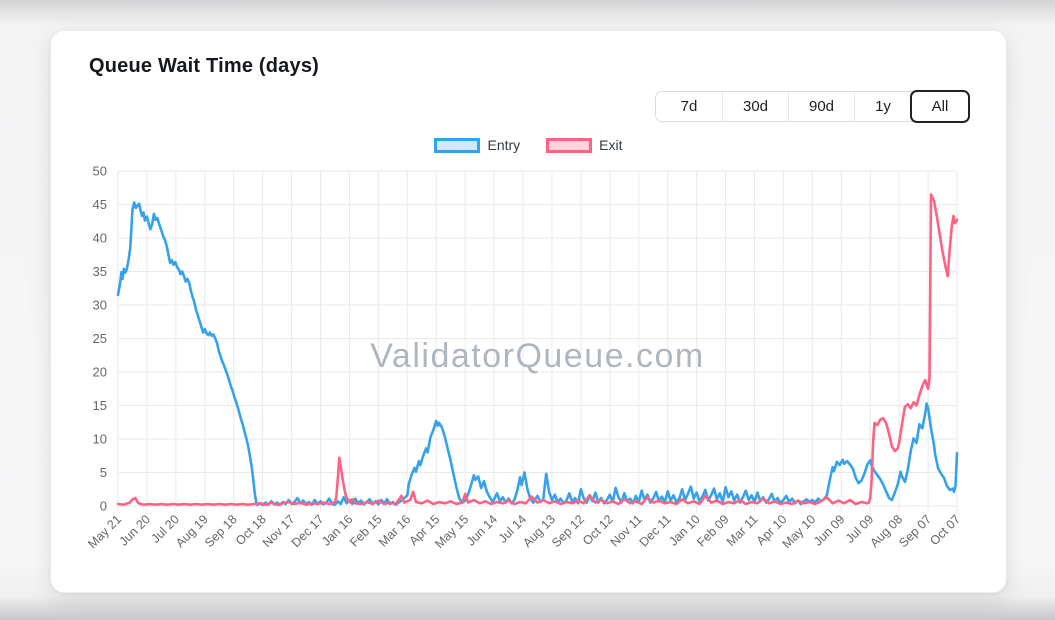 This screenshot has height=620, width=1055. What do you see at coordinates (100, 439) in the screenshot?
I see `y-tick-label: 10` at bounding box center [100, 439].